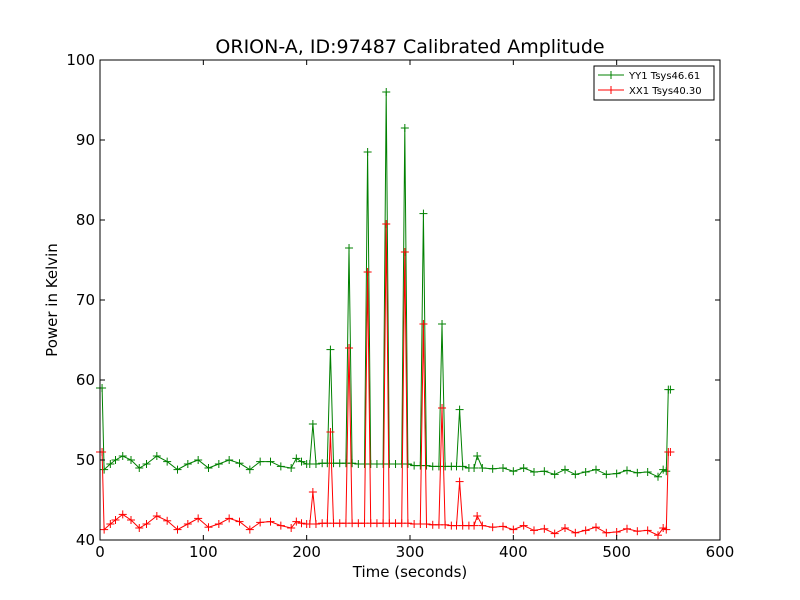 The height and width of the screenshot is (600, 800). Describe the element at coordinates (410, 552) in the screenshot. I see `x-tick-label: 300` at that location.